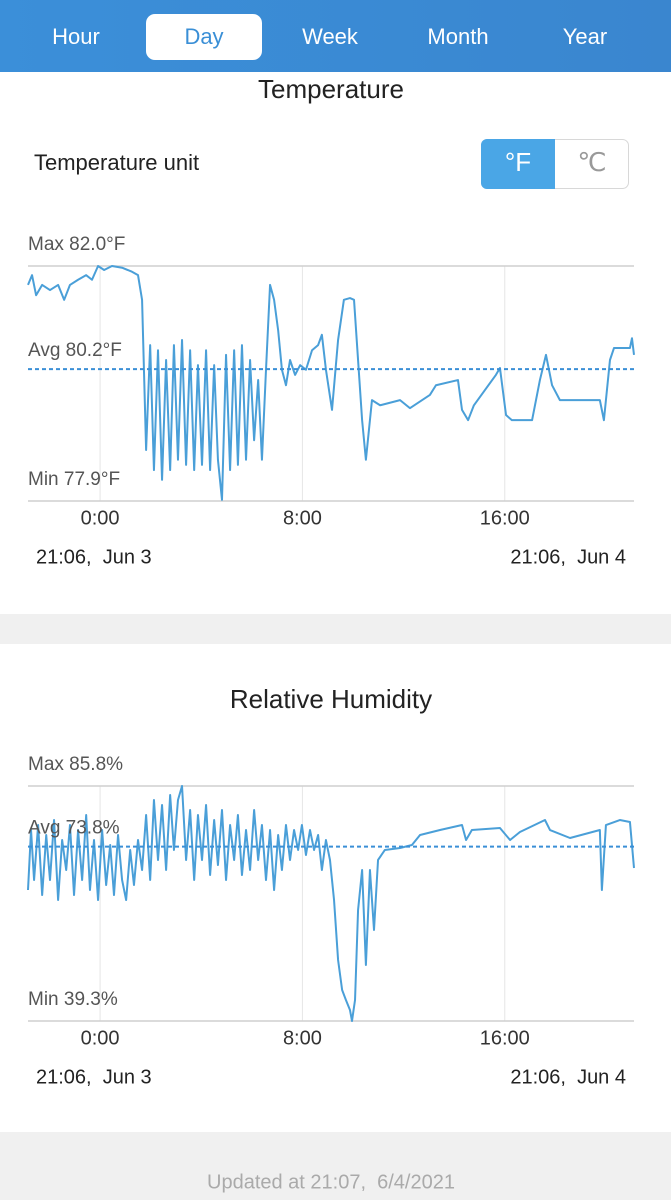  I want to click on tab: Week, so click(330, 36).